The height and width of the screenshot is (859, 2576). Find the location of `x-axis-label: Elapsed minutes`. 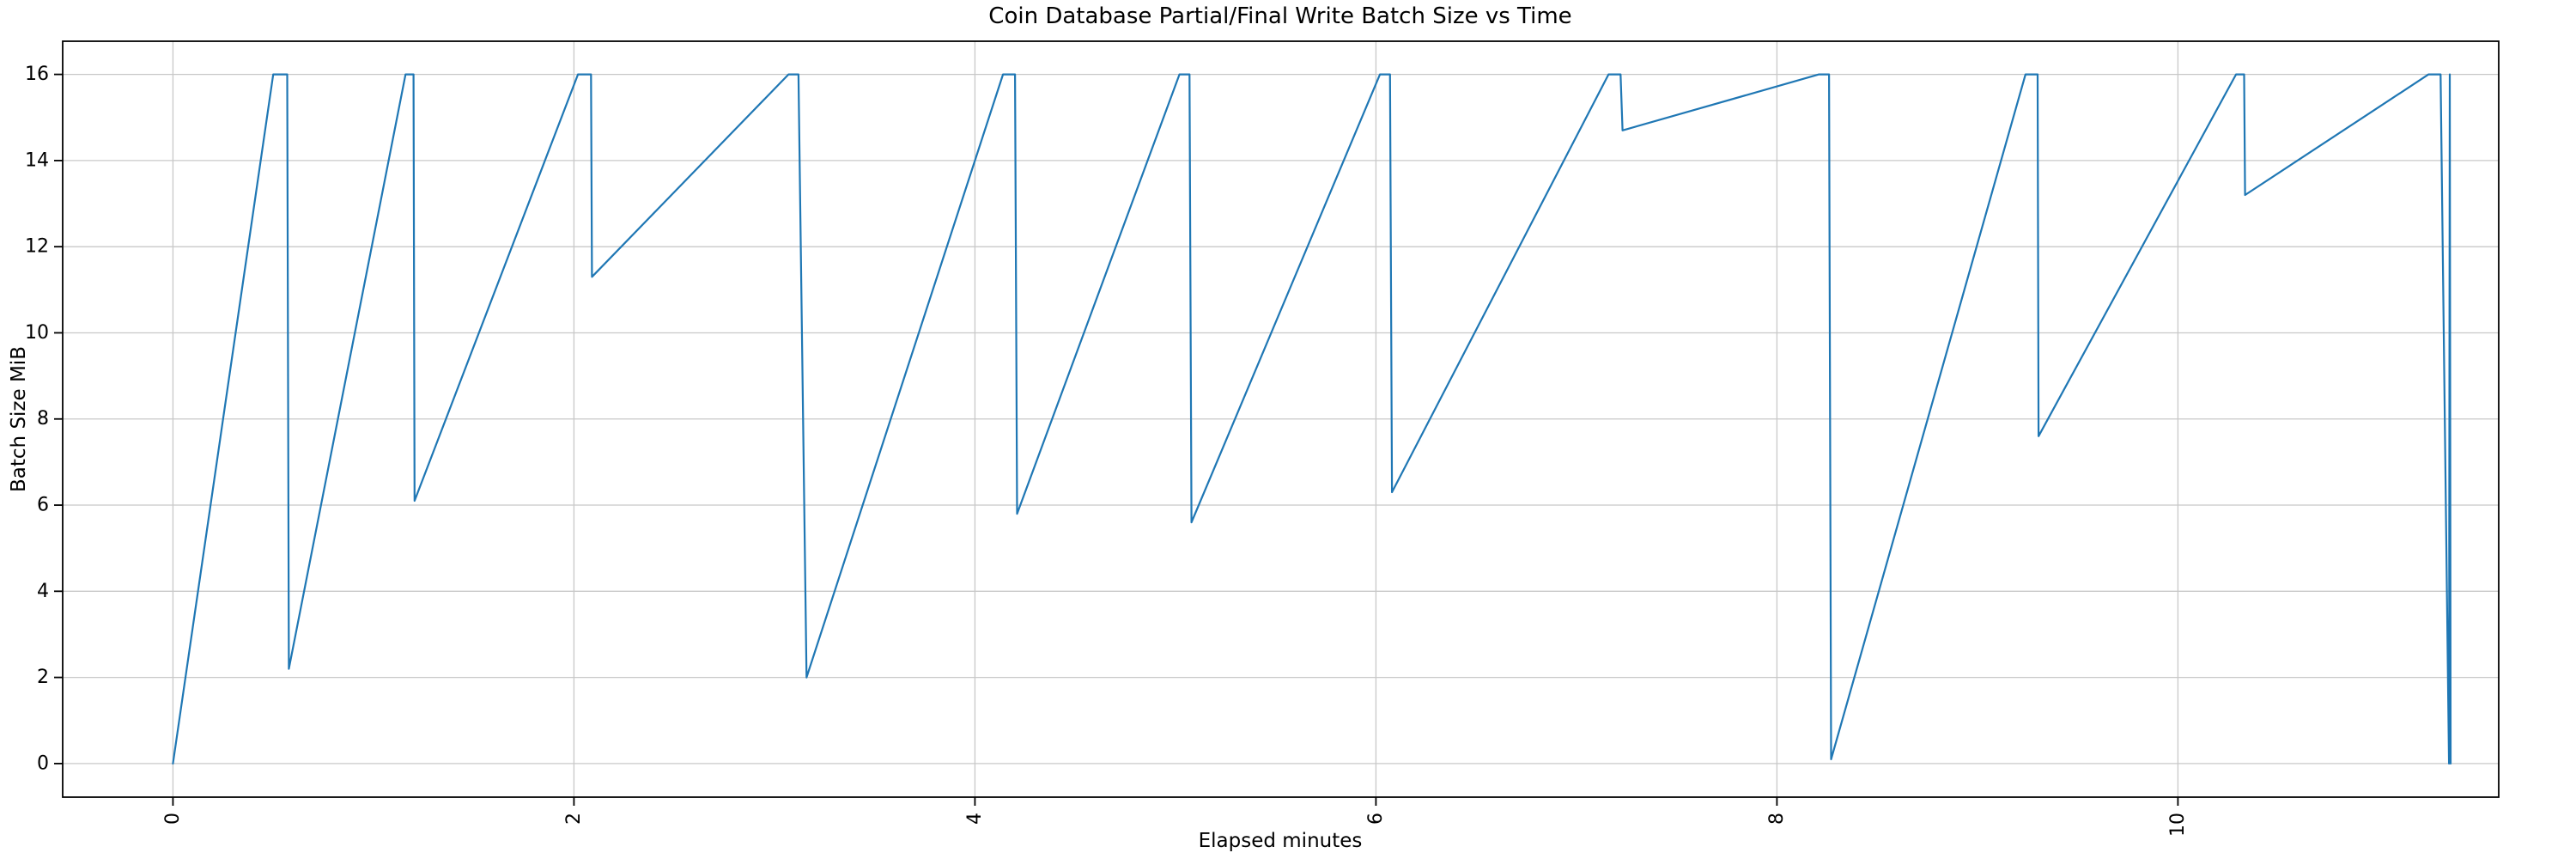

x-axis-label: Elapsed minutes is located at coordinates (1280, 841).